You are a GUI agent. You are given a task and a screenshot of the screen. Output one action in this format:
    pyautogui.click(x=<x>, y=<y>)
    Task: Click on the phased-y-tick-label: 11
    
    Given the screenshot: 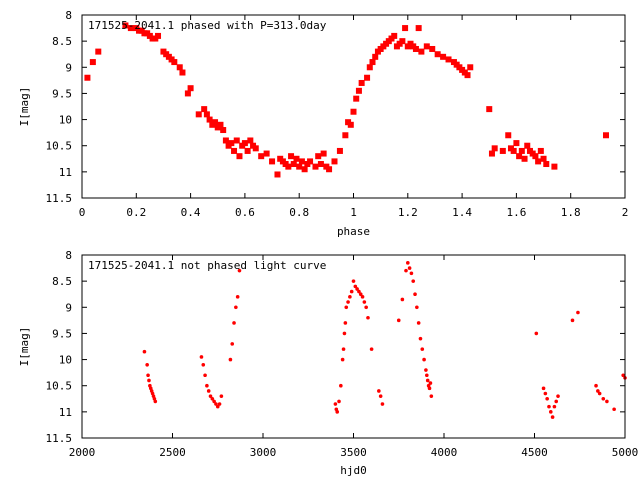 What is the action you would take?
    pyautogui.click(x=65, y=172)
    